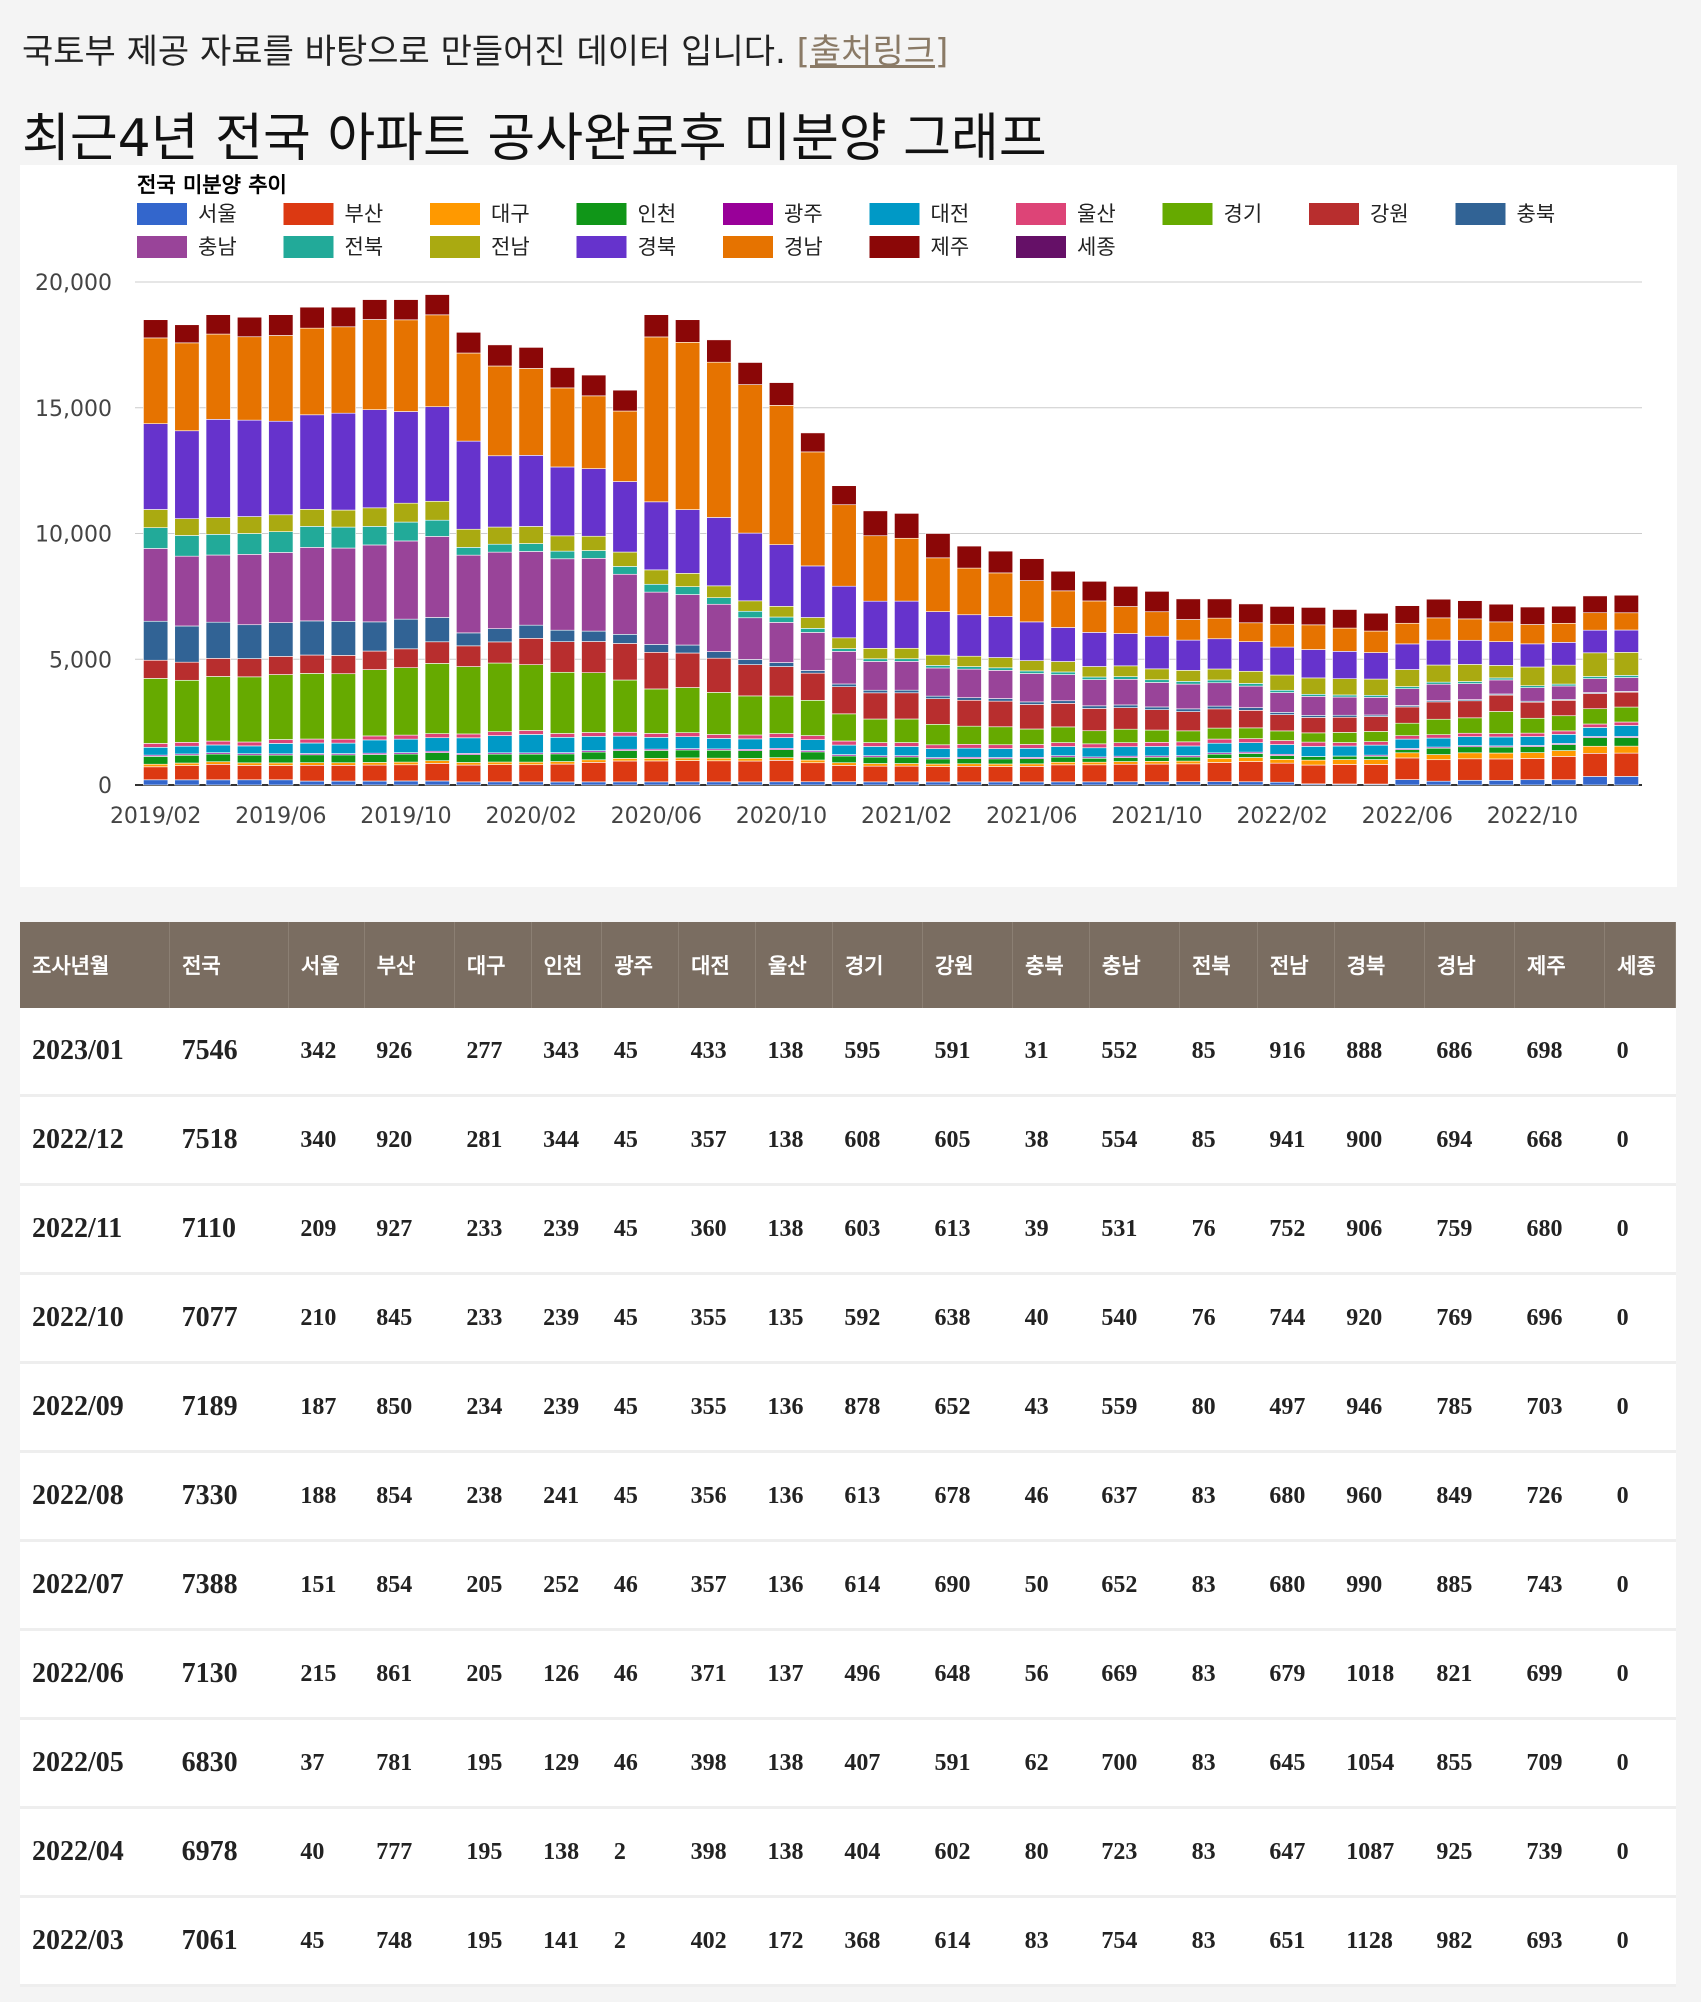  What do you see at coordinates (1096, 214) in the screenshot?
I see `legend-label-7: 울산` at bounding box center [1096, 214].